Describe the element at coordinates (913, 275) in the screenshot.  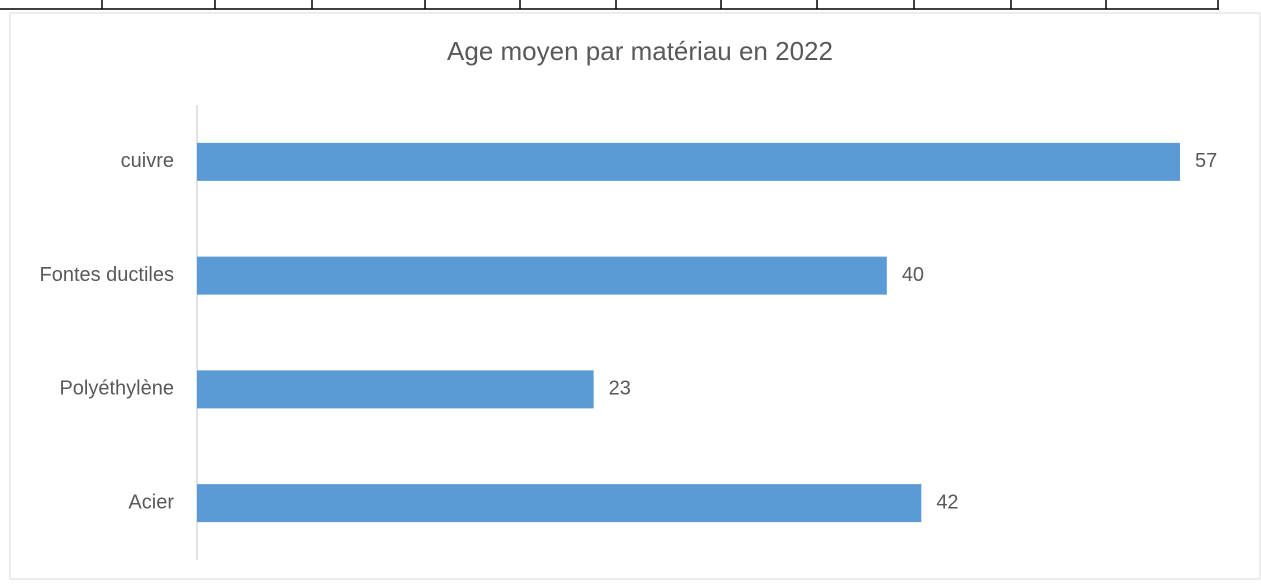
I see `data-label: 40` at that location.